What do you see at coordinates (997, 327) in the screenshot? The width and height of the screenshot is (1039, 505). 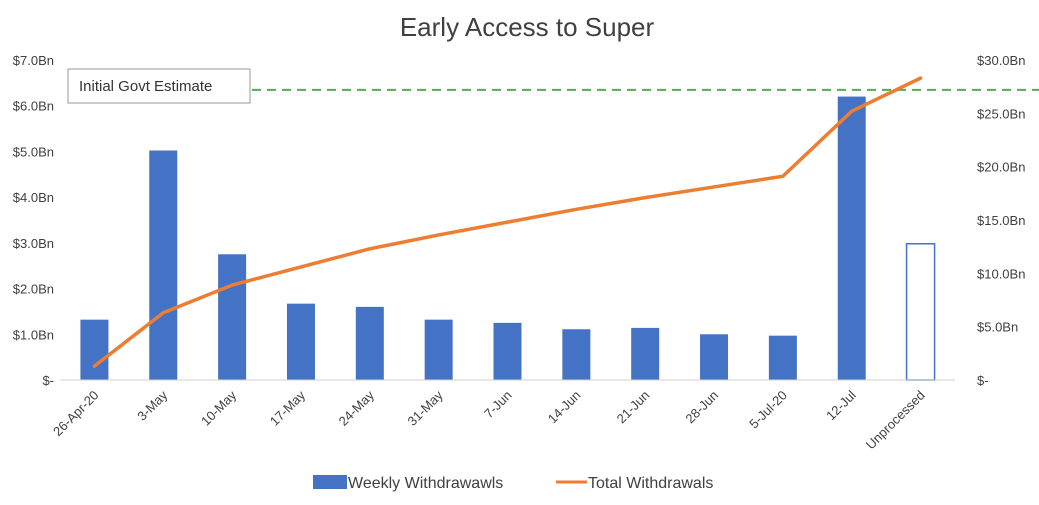 I see `y-right-tick-label: $5.0Bn` at bounding box center [997, 327].